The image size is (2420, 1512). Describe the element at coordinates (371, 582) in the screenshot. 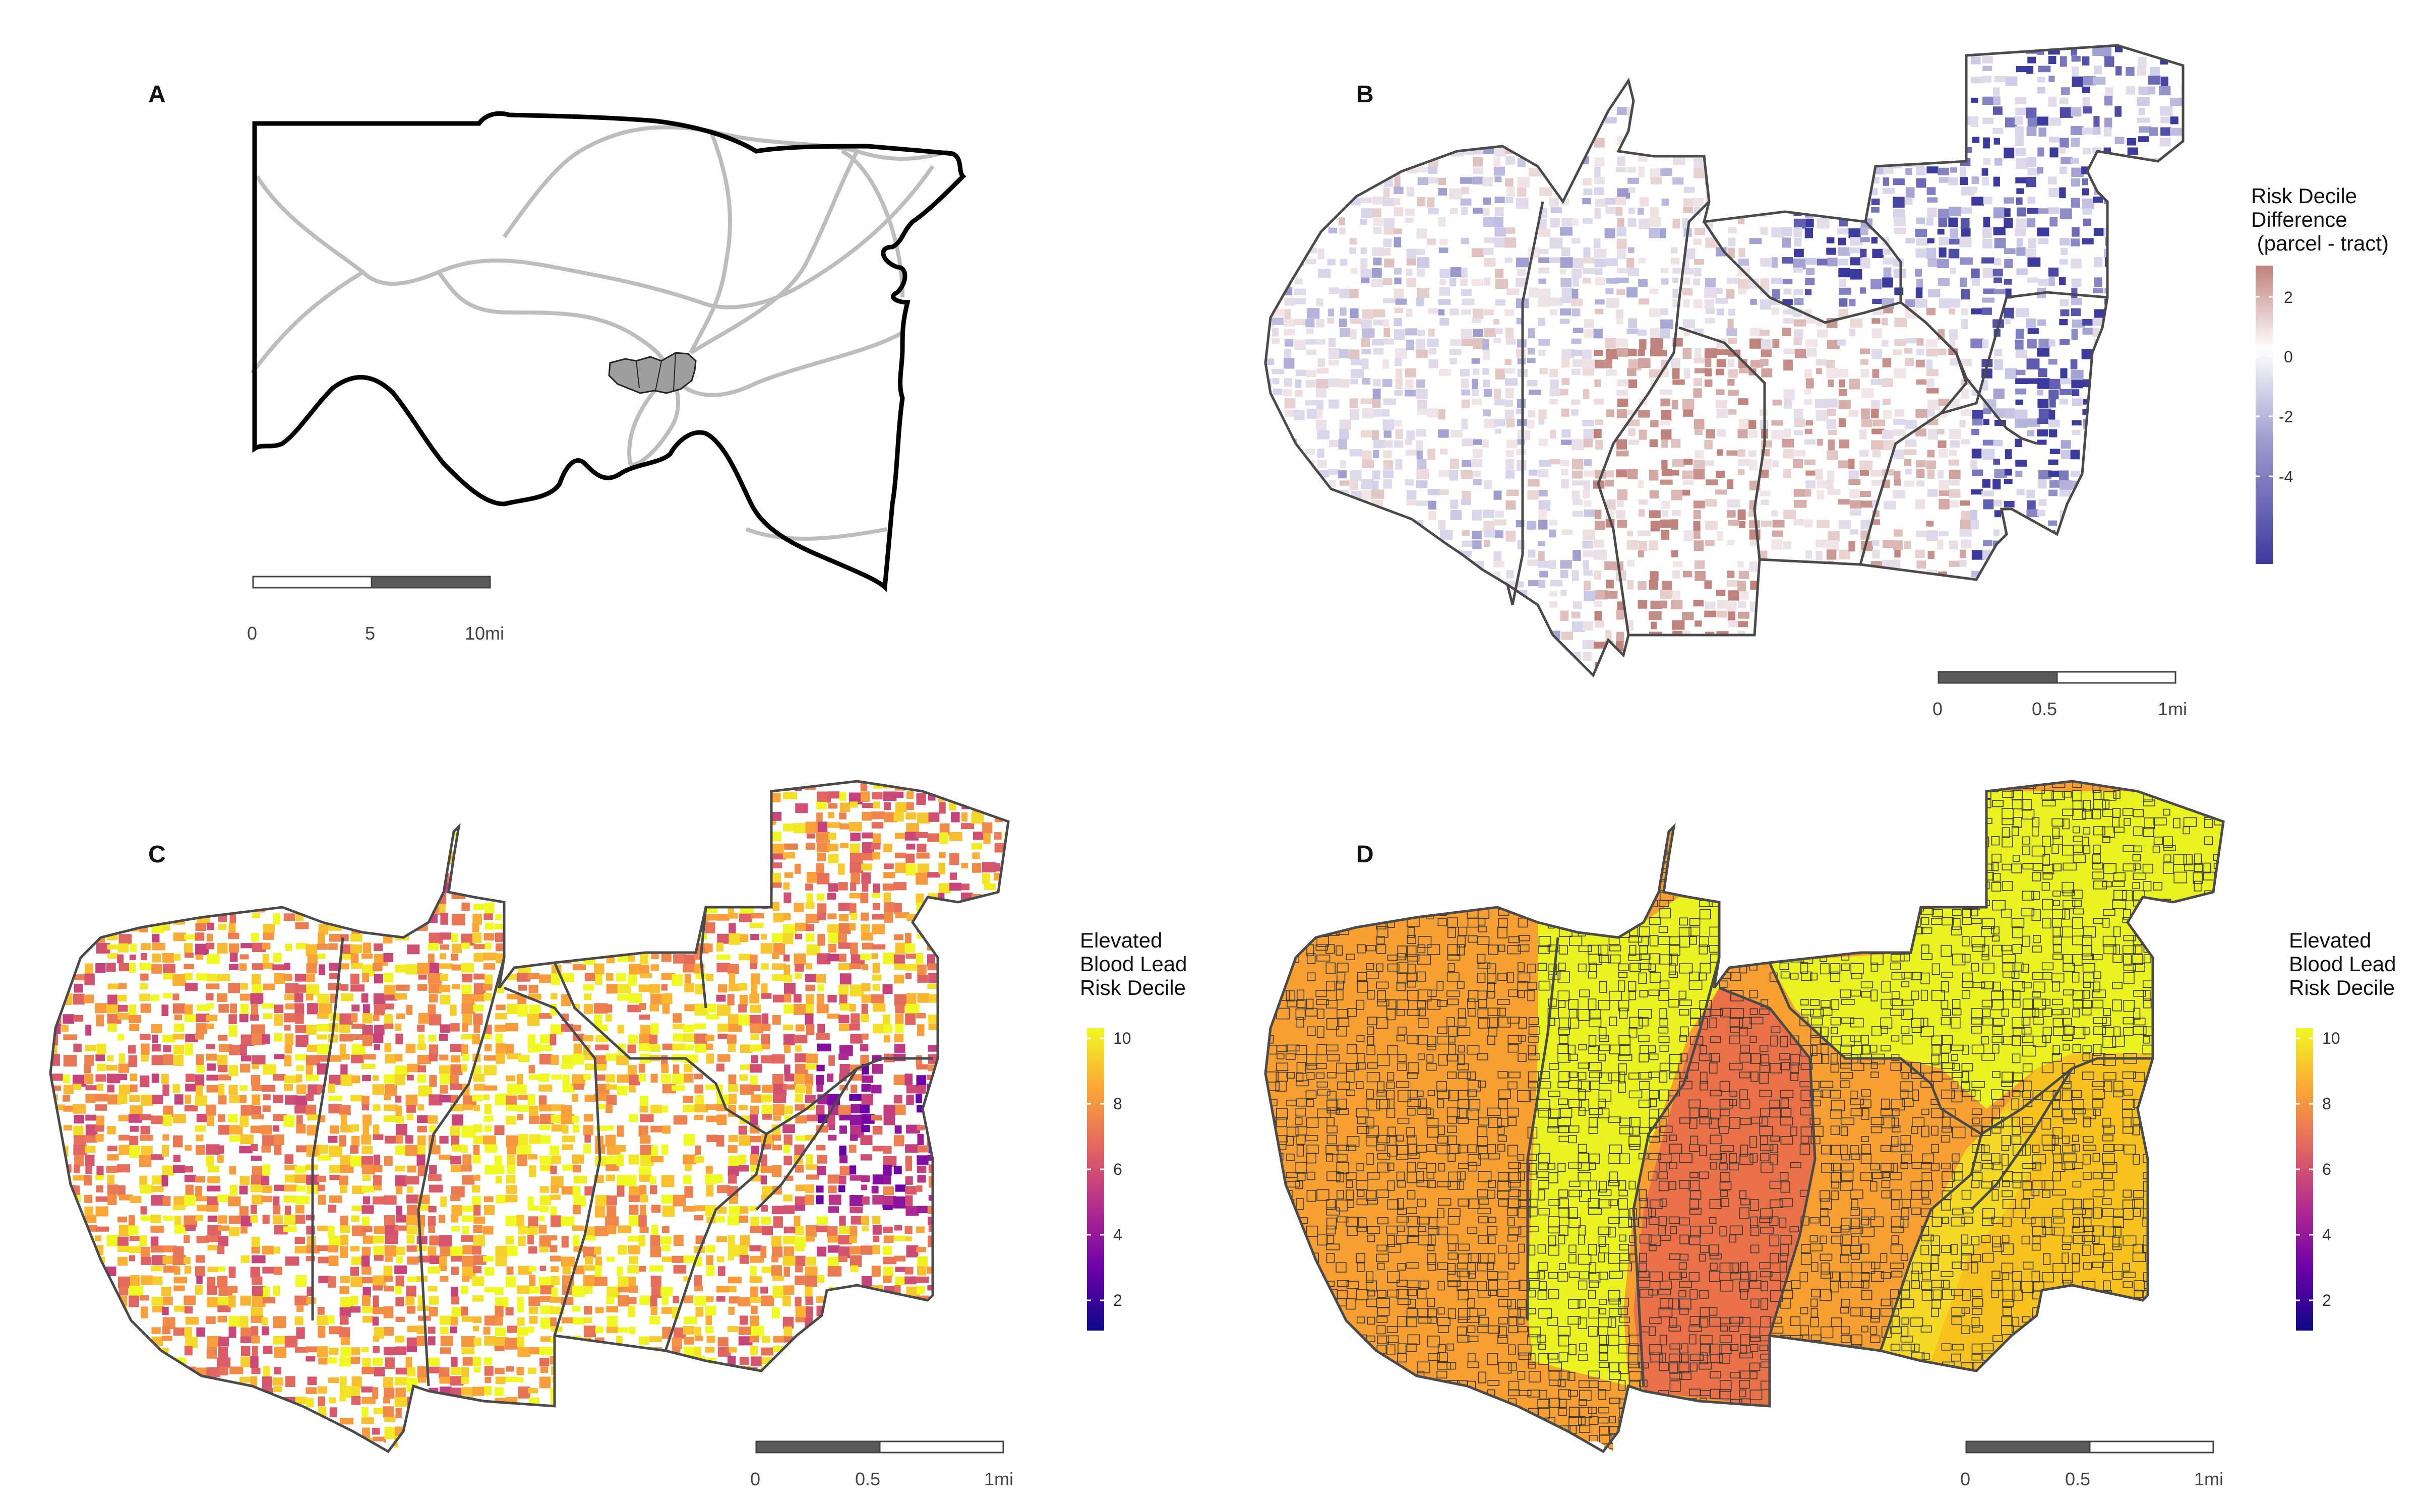

I see `panel-a-scale-bar` at that location.